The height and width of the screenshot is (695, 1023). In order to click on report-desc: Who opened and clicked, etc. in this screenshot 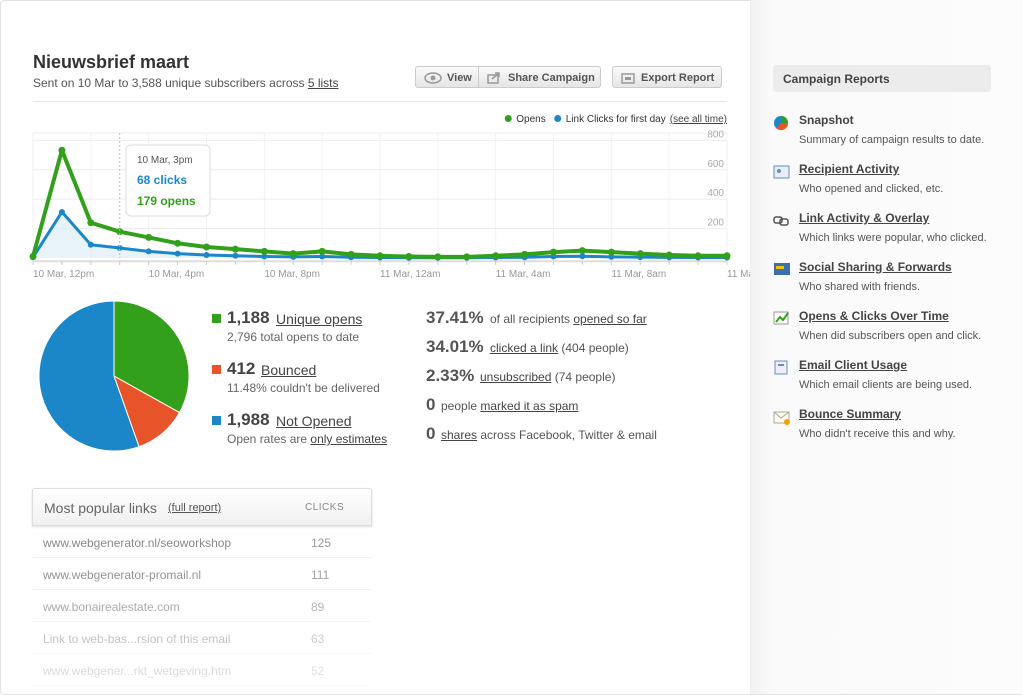, I will do `click(871, 189)`.